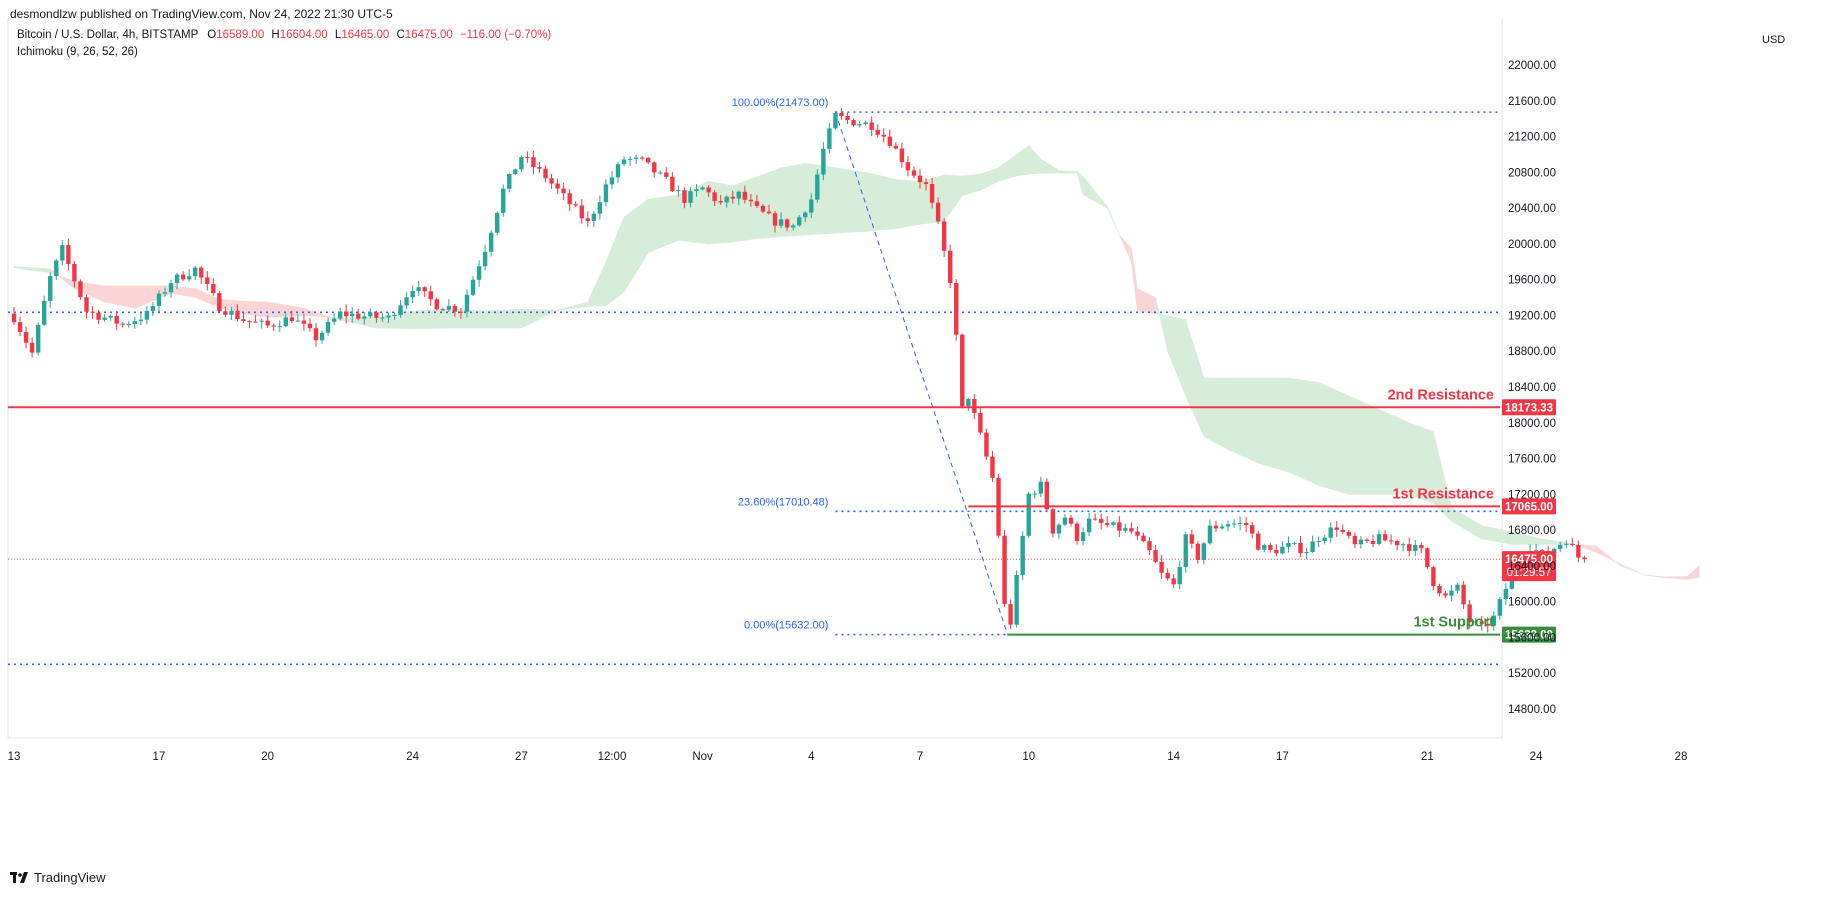 The height and width of the screenshot is (897, 1832). I want to click on y-tick-label: 20800.00, so click(1532, 173).